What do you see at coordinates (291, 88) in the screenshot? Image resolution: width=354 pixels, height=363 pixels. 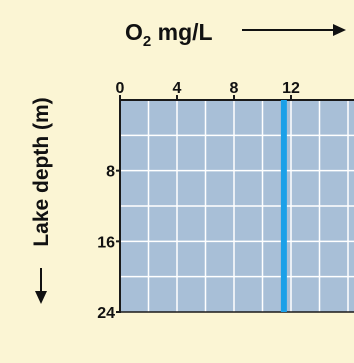 I see `x-tick-label: 12` at bounding box center [291, 88].